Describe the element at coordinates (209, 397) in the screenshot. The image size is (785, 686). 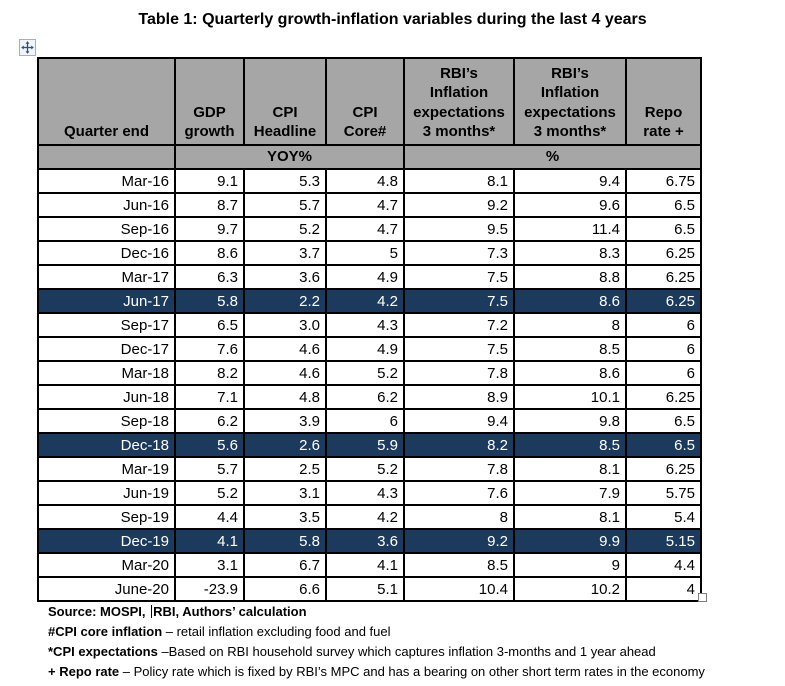
I see `value-cell: 7.1` at that location.